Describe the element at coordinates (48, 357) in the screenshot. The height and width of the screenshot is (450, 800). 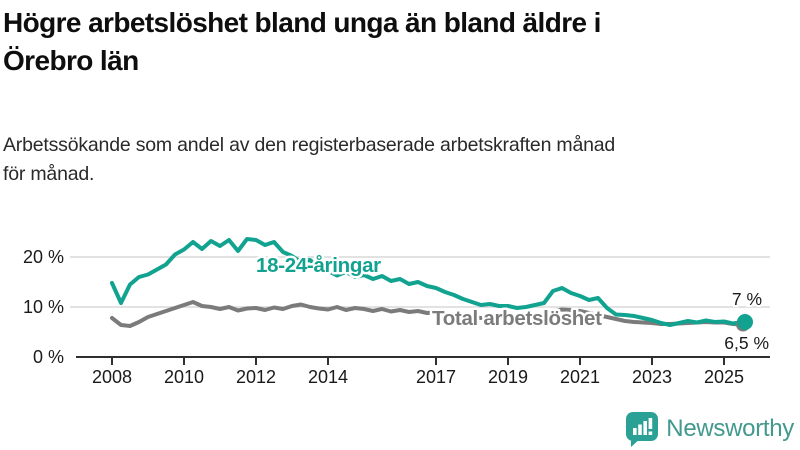
I see `y-tick-label-0: 0 %` at that location.